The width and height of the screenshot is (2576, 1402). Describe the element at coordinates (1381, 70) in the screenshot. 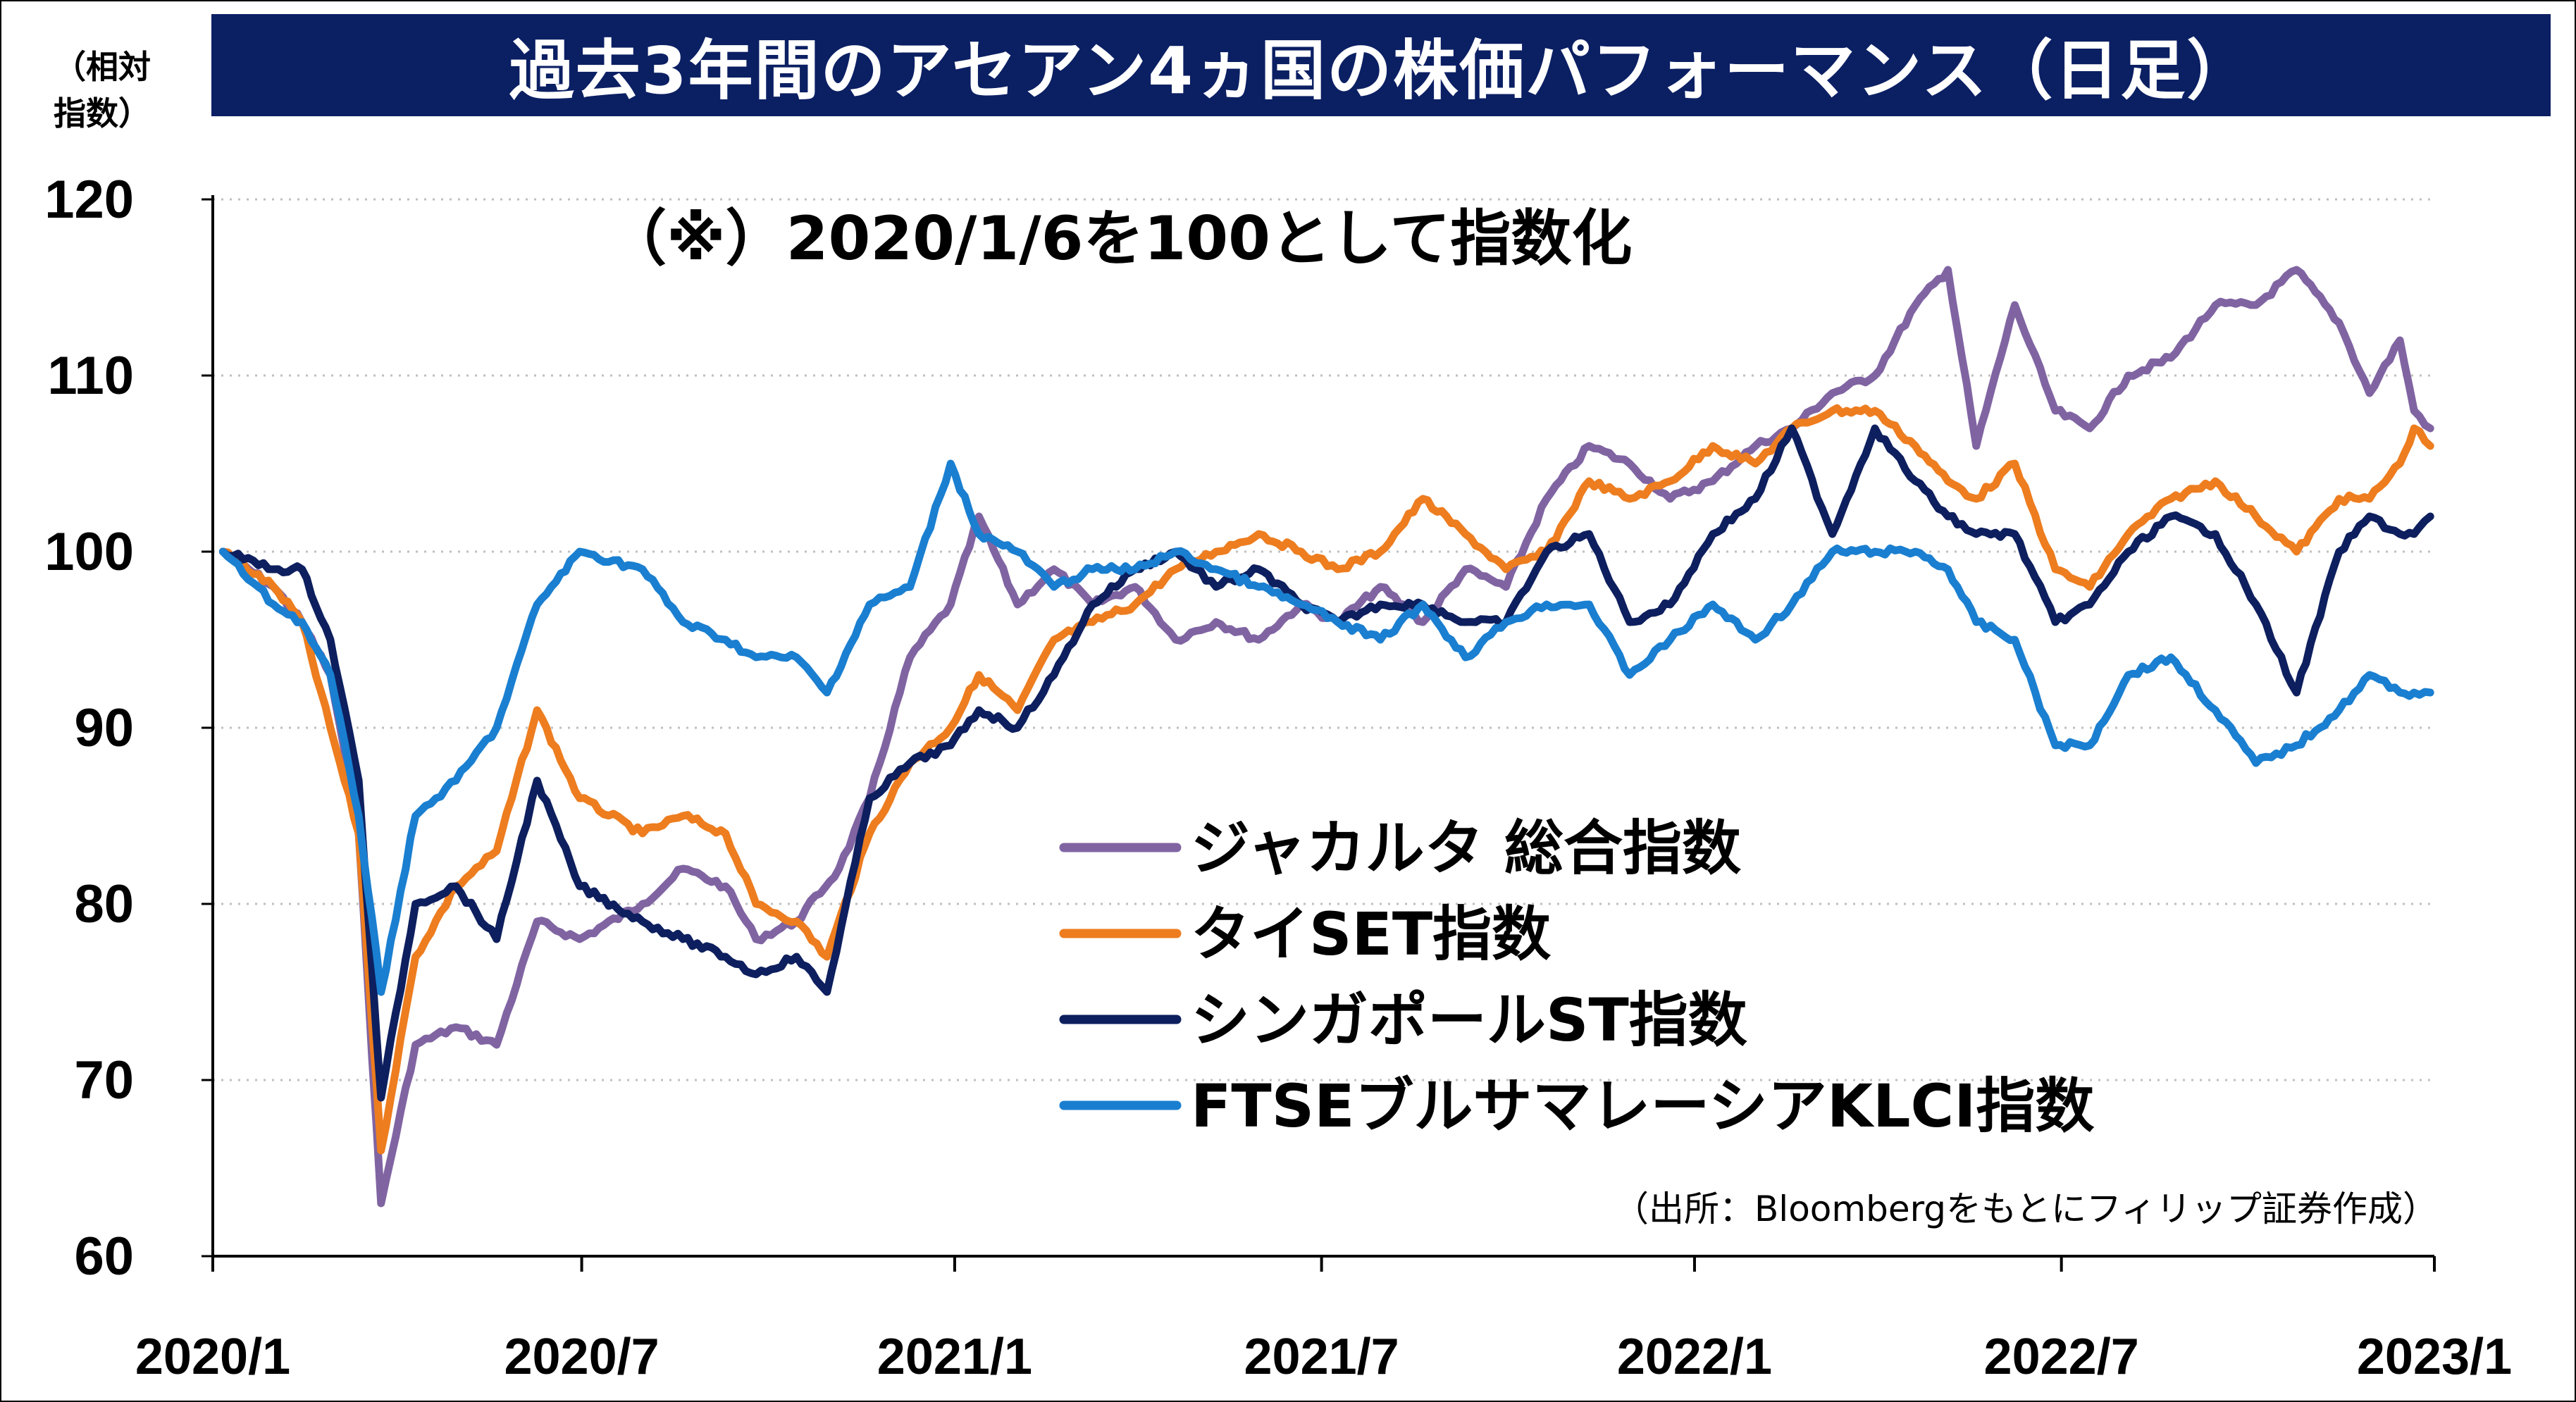

I see `chart-title-text: 過去3年間のアセアン4ヵ国の株価パフォーマンス（日足）` at that location.